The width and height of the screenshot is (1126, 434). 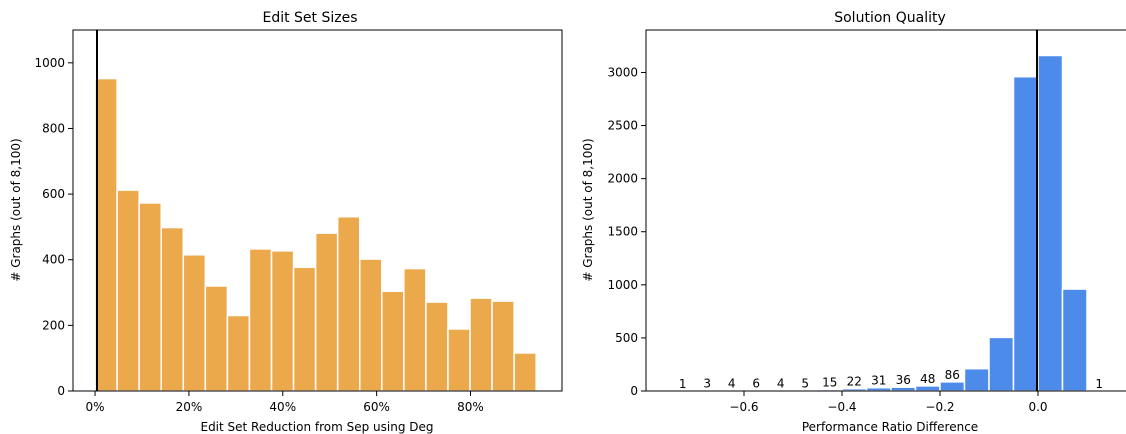 I want to click on chart-title: Solution Quality, so click(x=890, y=18).